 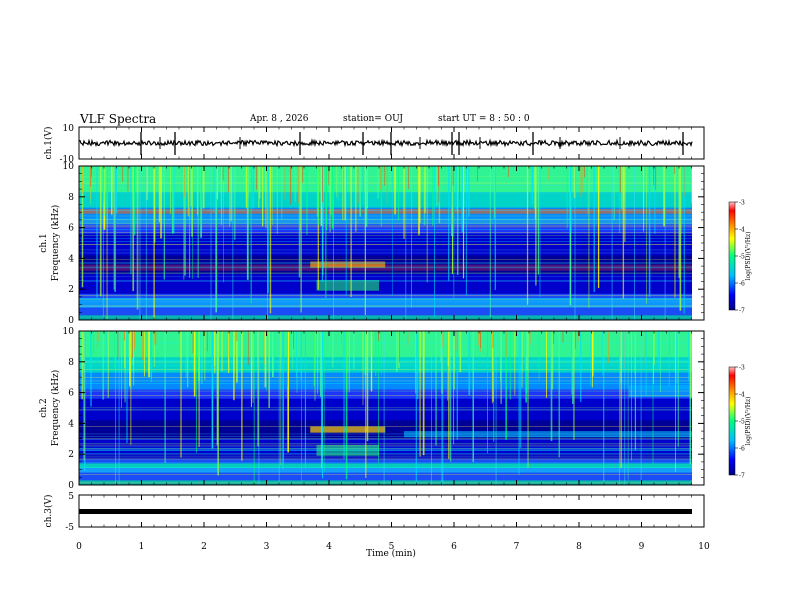 What do you see at coordinates (392, 547) in the screenshot?
I see `time-tick-label: 5` at bounding box center [392, 547].